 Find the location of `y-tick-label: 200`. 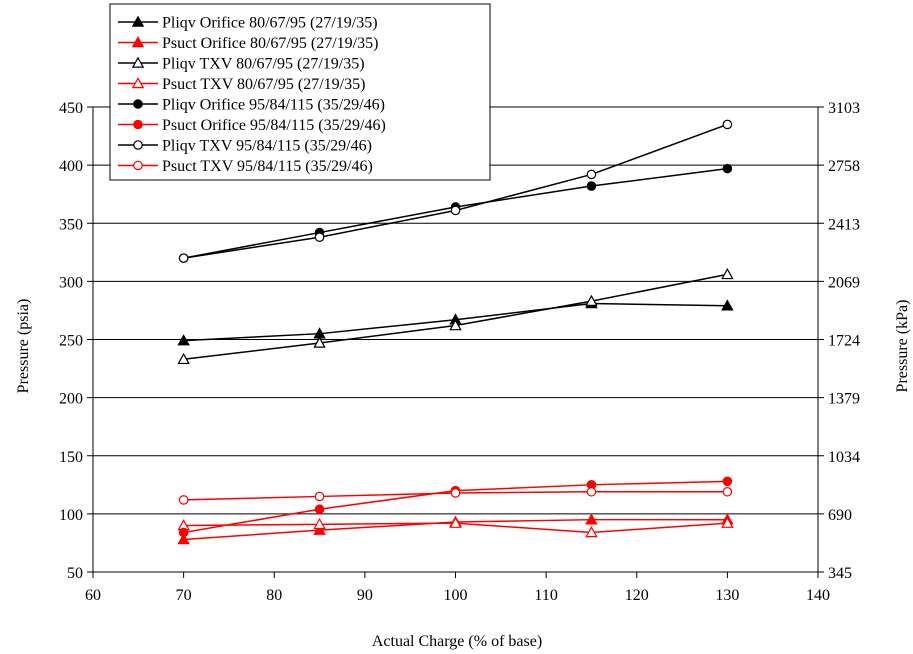

y-tick-label: 200 is located at coordinates (71, 399).